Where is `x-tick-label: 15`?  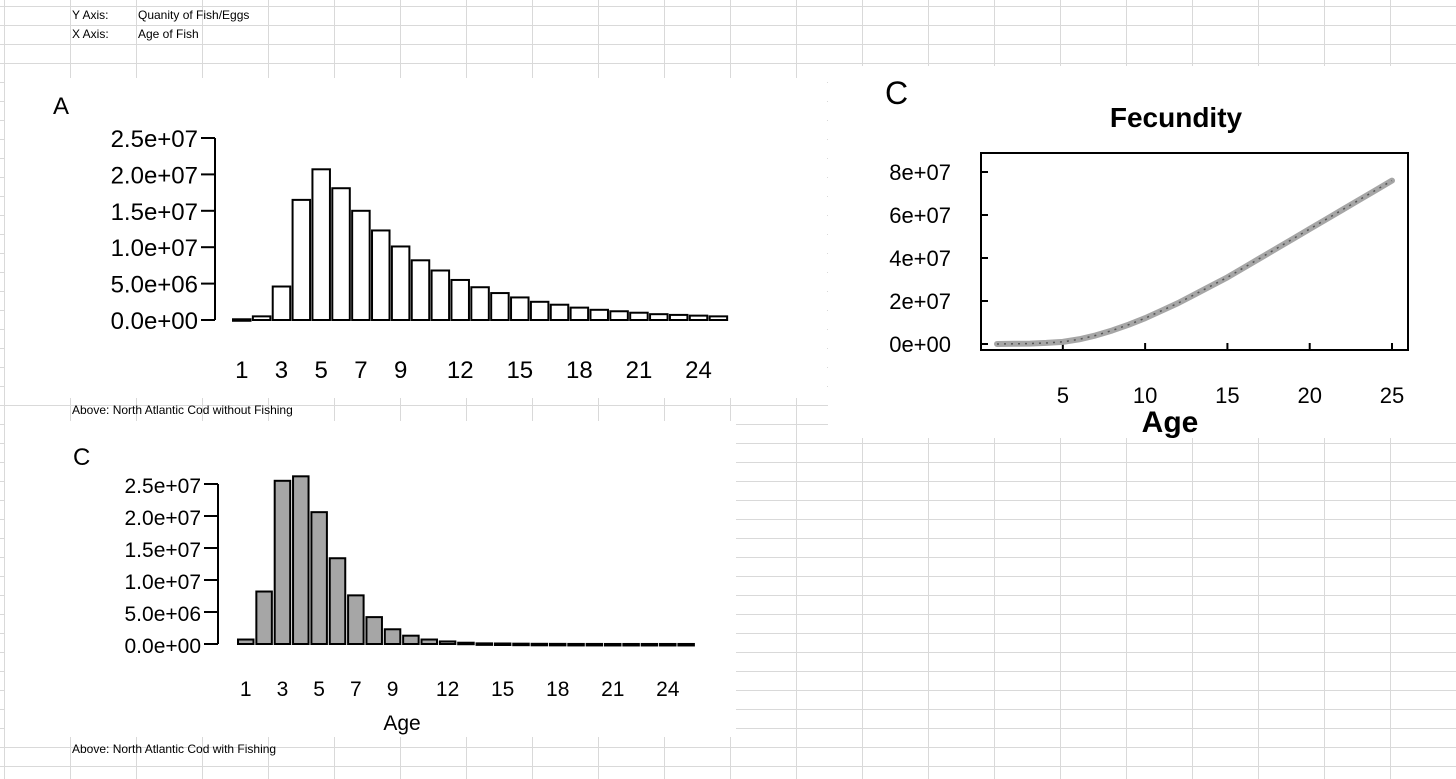 x-tick-label: 15 is located at coordinates (519, 370).